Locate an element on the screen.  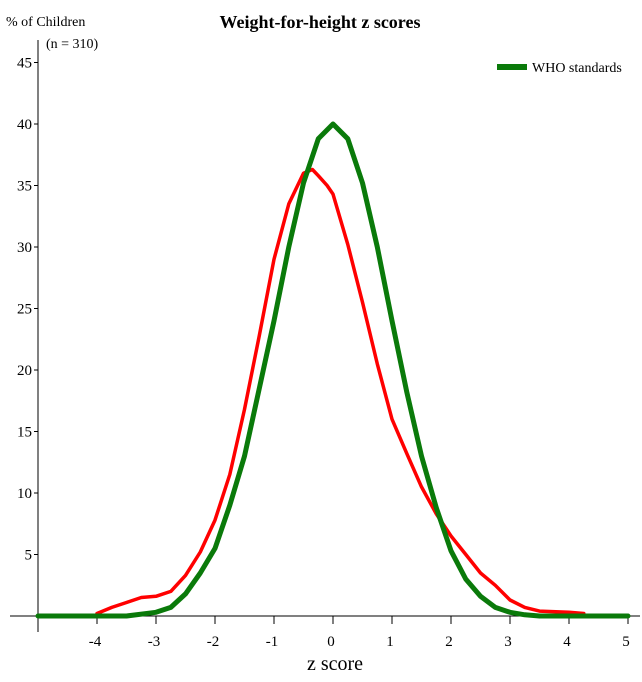
x-tick-label: 1 is located at coordinates (390, 642).